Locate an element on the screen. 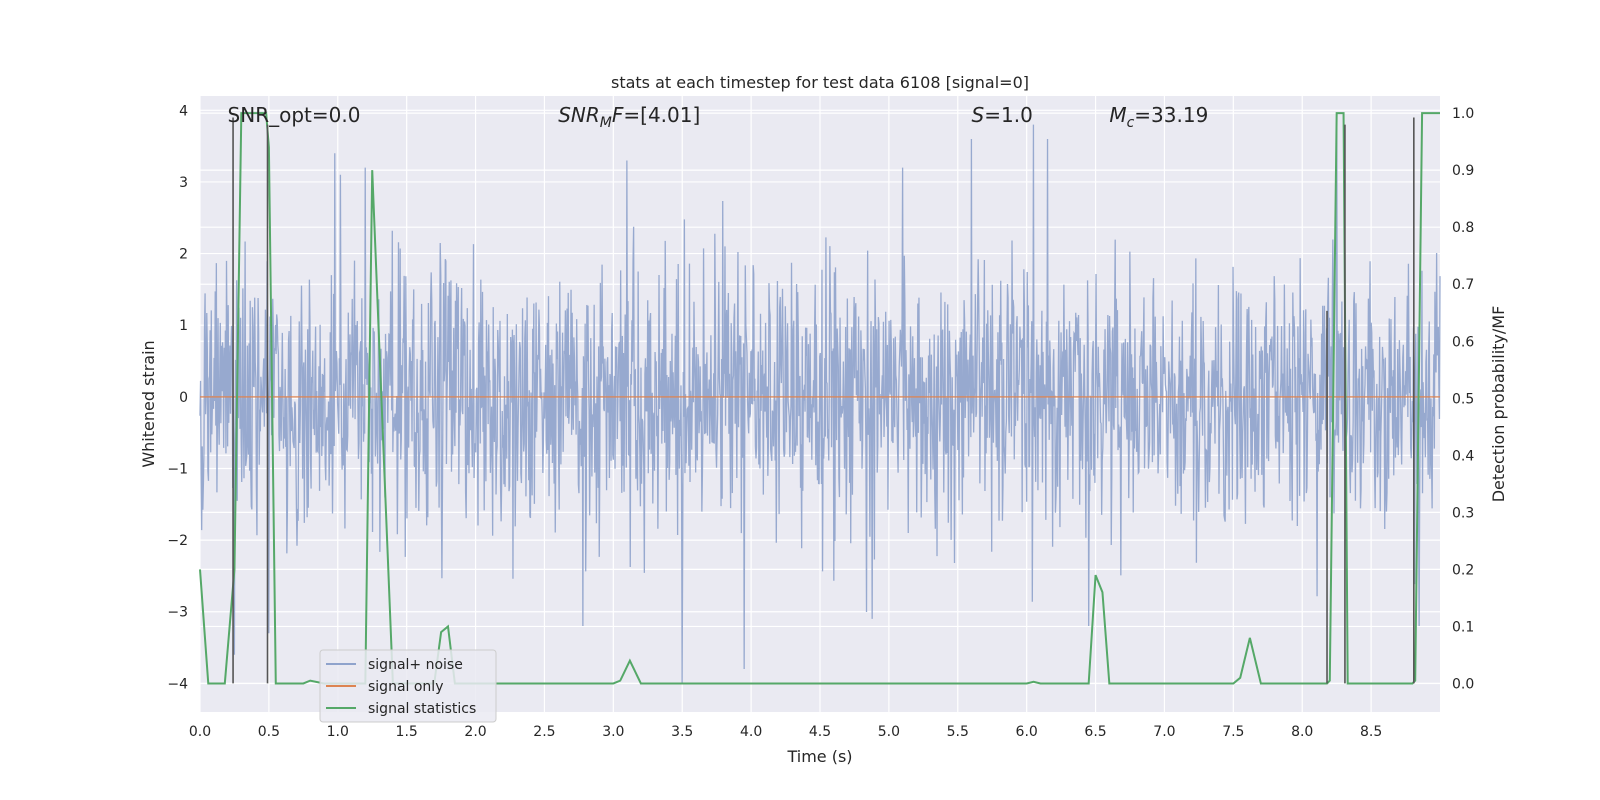 The height and width of the screenshot is (800, 1600). x-axis-label: Time (s) is located at coordinates (819, 756).